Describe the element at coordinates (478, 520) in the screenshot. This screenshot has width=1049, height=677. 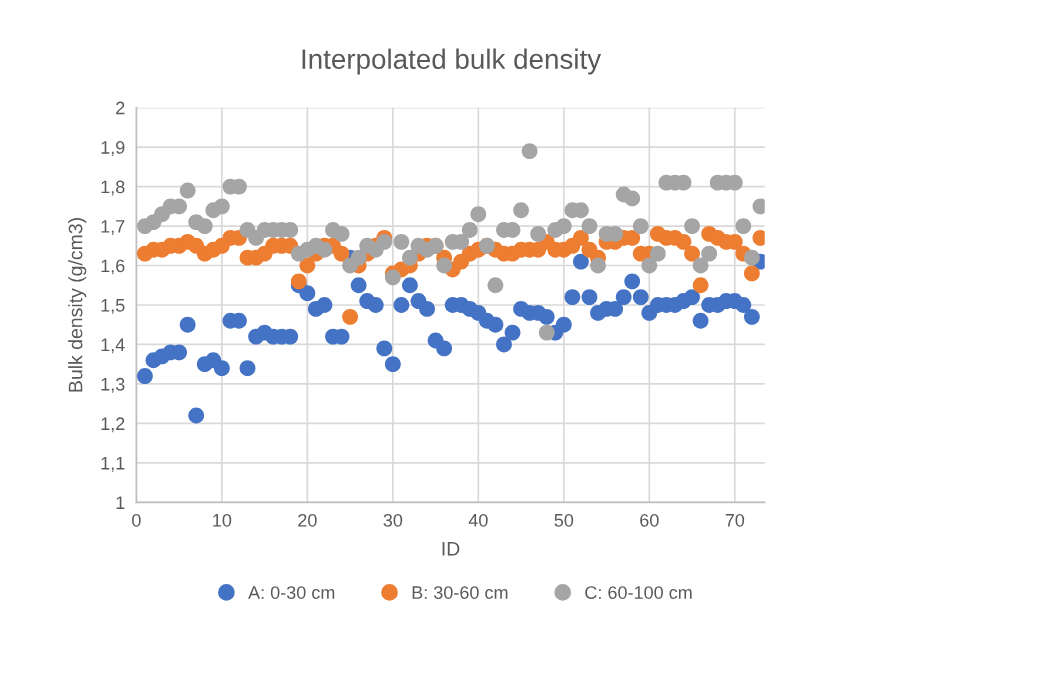
I see `x-tick-label: 40` at that location.